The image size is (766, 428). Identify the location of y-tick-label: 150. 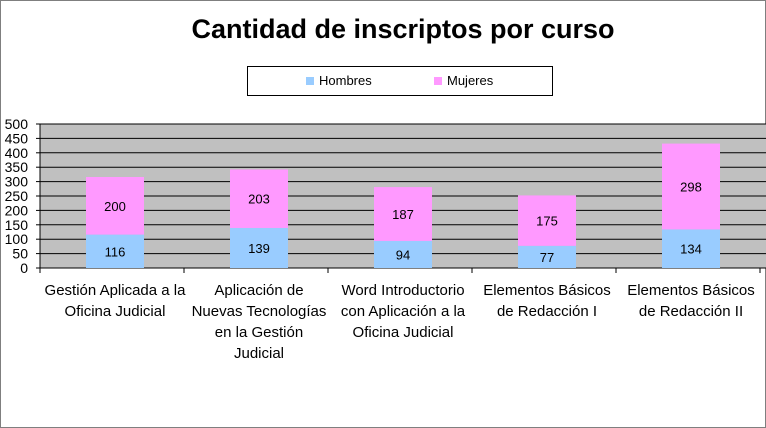
(17, 225).